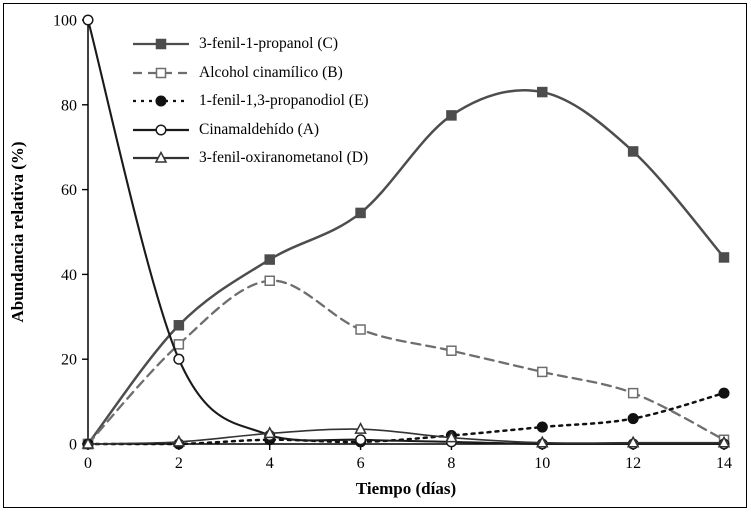 This screenshot has width=751, height=512. I want to click on y-tick-label: 20, so click(69, 360).